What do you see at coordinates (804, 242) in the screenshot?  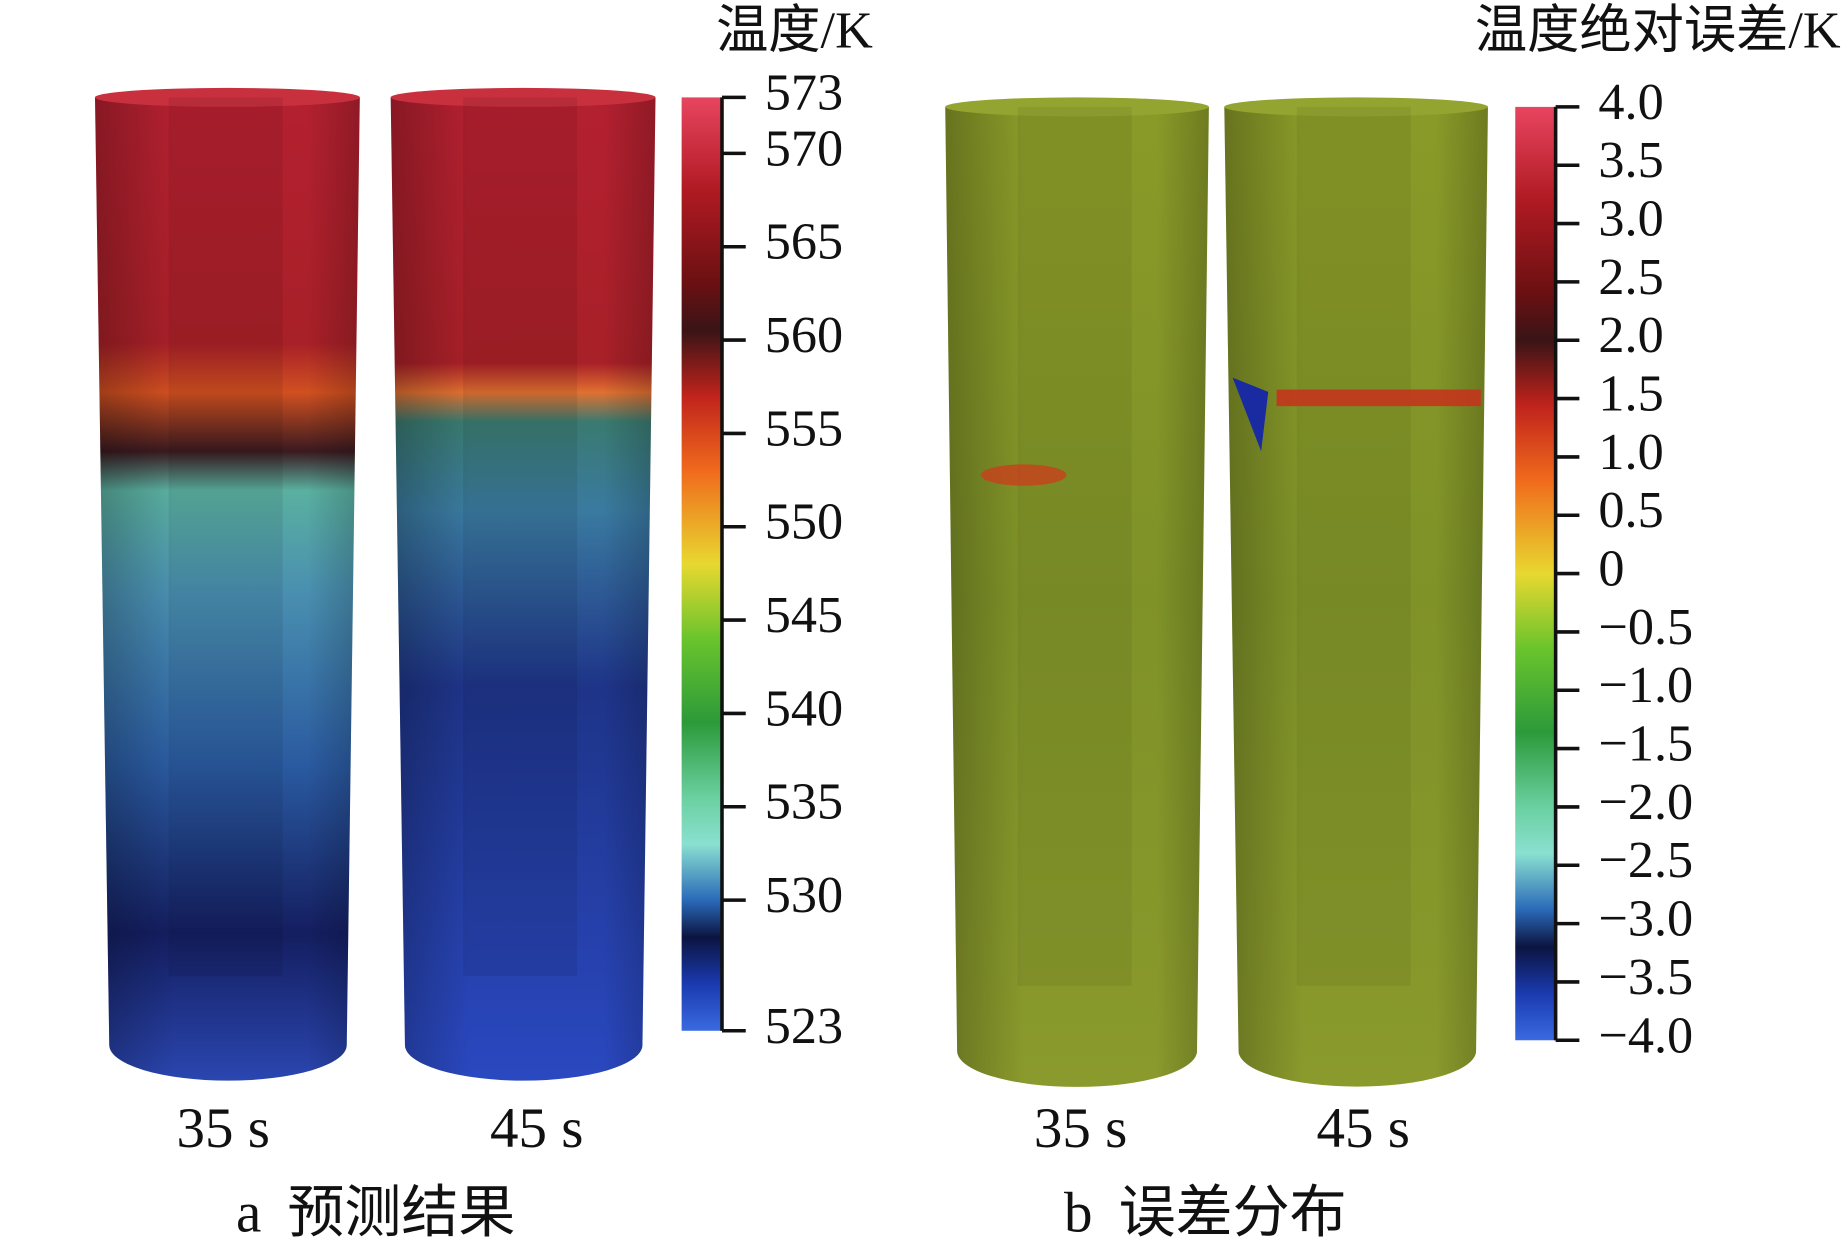 I see `tick-label: 565` at bounding box center [804, 242].